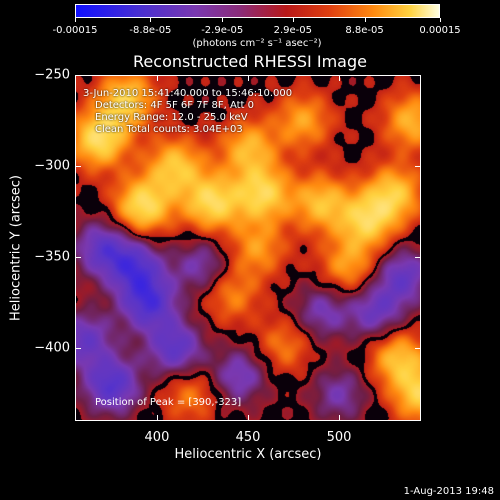 Image resolution: width=500 pixels, height=500 pixels. I want to click on colorbar-units: (photons cm⁻² s⁻¹ asec⁻²), so click(257, 43).